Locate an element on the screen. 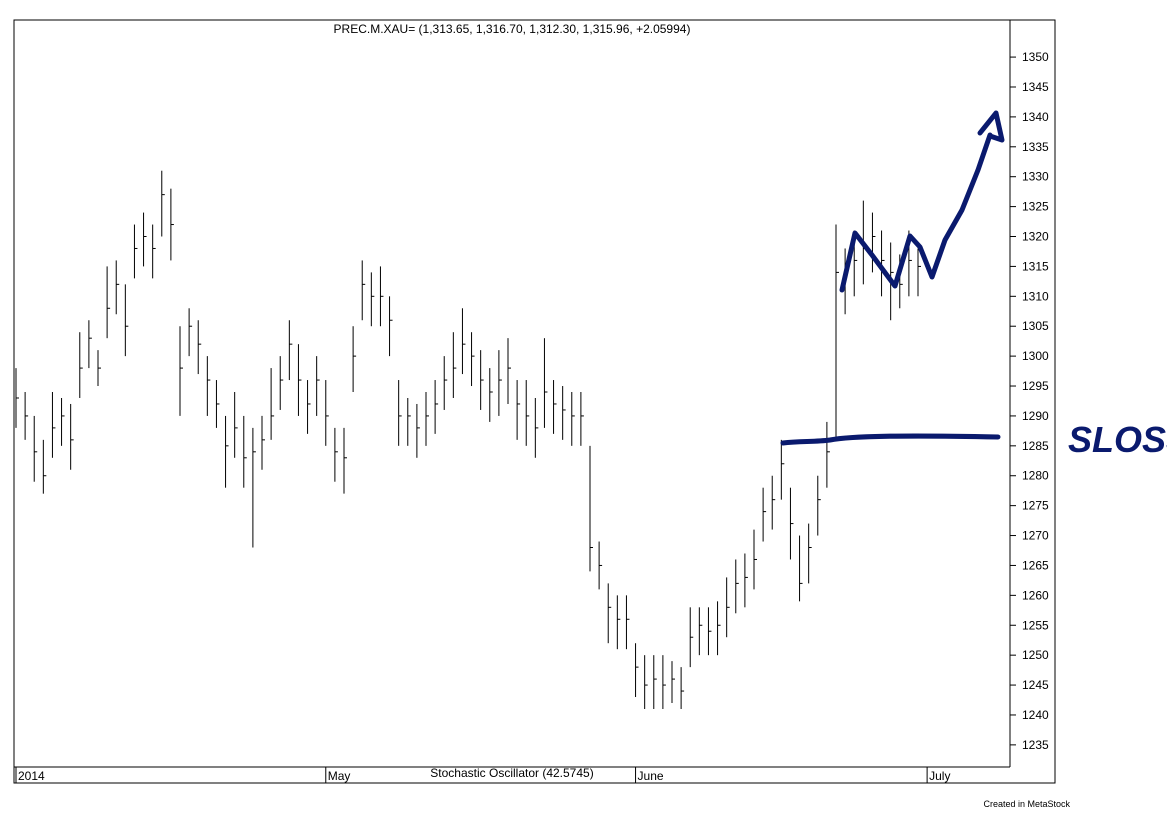 Image resolution: width=1167 pixels, height=828 pixels. y-tick-label: 1330 is located at coordinates (1035, 177).